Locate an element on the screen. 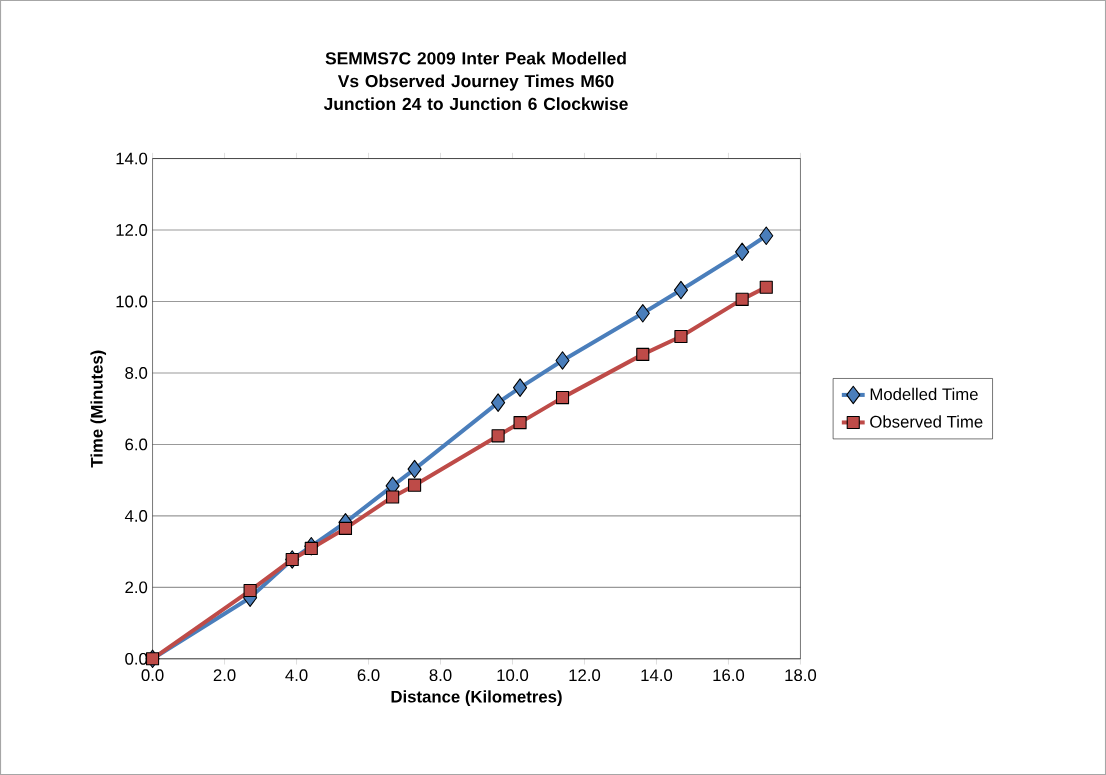  y-tick-label: 4.0 is located at coordinates (136, 515).